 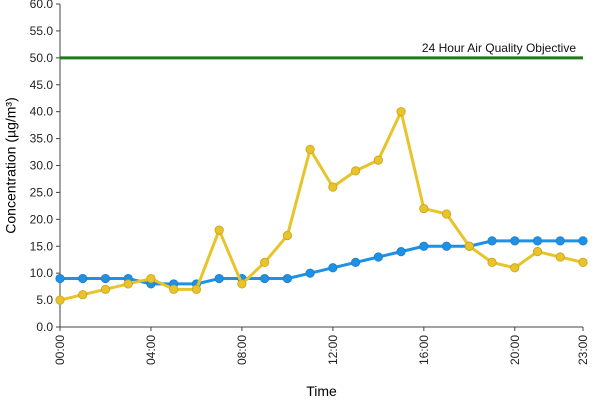 I want to click on y-tick-label: 60.0, so click(x=42, y=5).